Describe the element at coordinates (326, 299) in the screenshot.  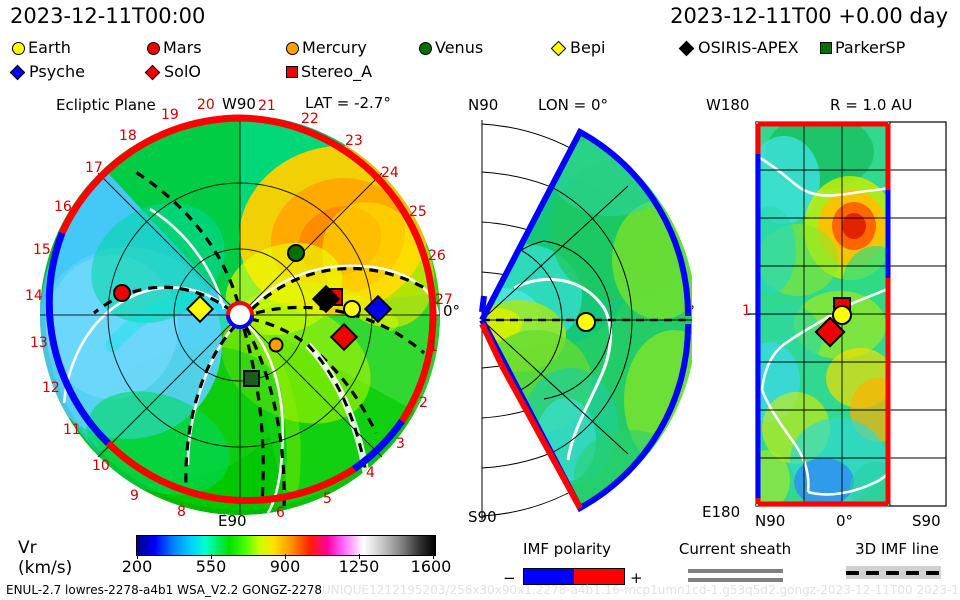
I see `osiris-apex-marker` at that location.